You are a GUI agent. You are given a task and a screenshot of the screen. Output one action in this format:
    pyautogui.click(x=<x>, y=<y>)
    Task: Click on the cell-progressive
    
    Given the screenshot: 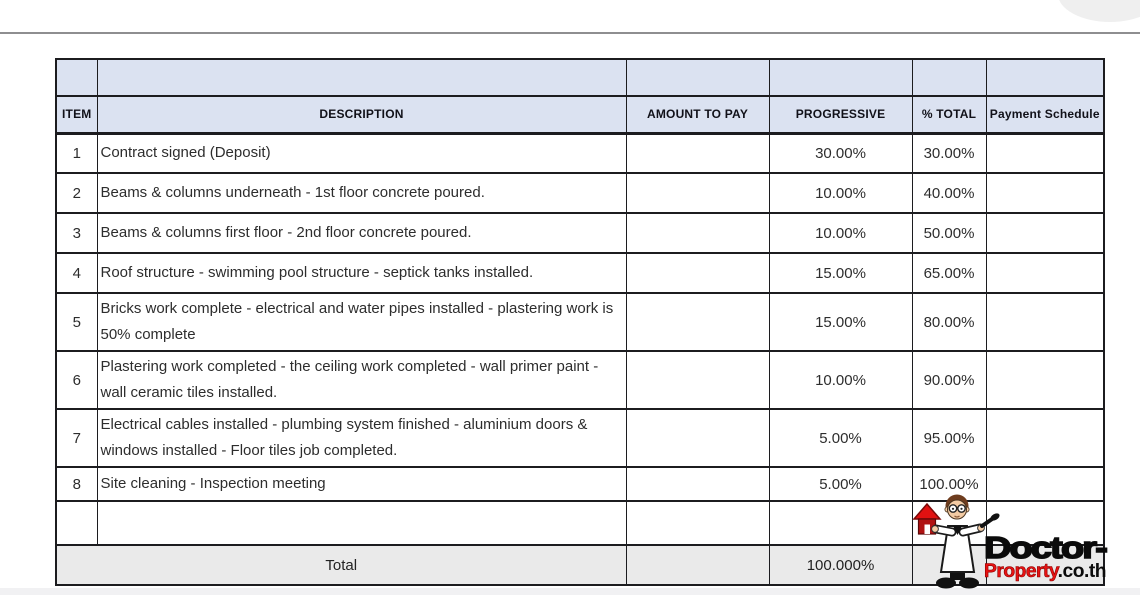 What is the action you would take?
    pyautogui.click(x=840, y=523)
    